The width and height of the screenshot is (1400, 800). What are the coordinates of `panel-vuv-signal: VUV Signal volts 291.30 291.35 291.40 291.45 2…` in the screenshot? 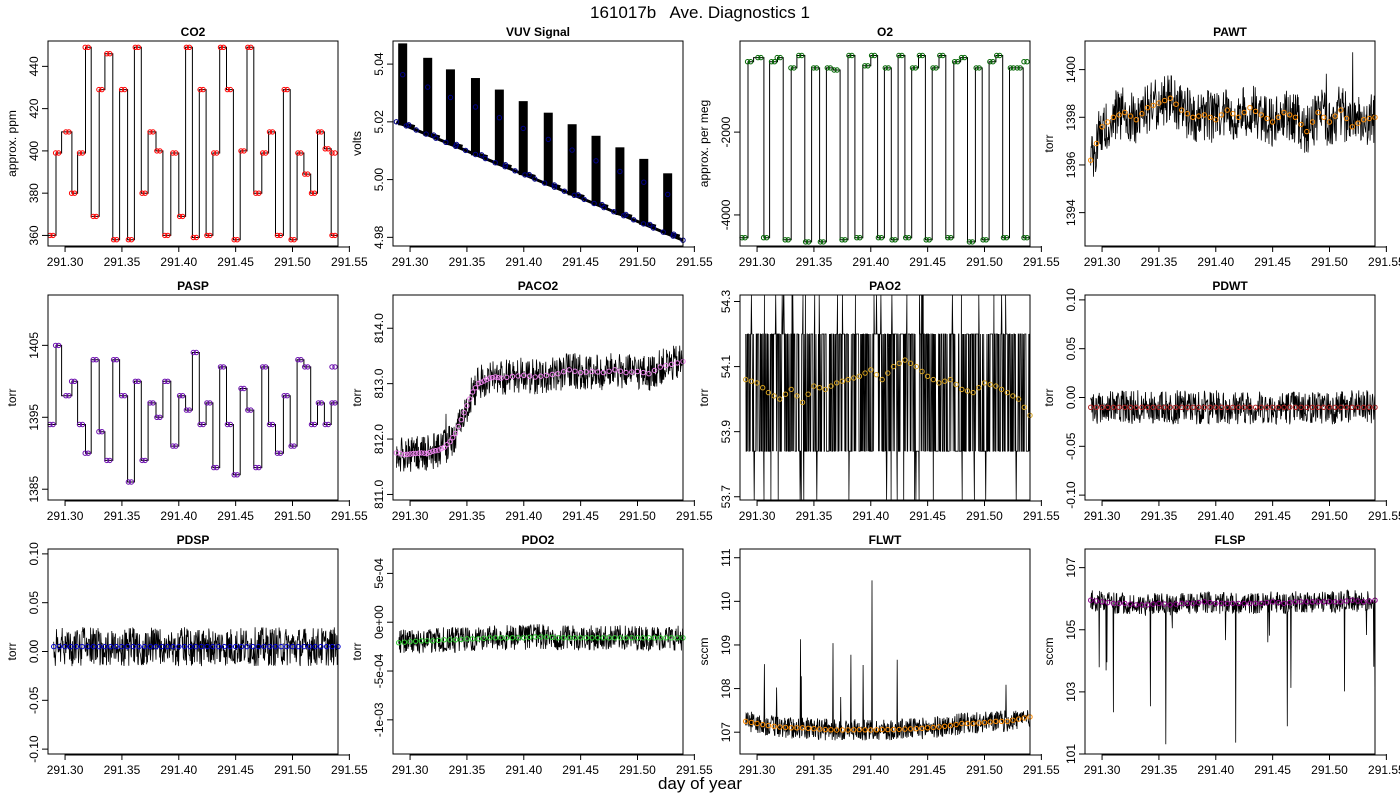 It's located at (531, 147).